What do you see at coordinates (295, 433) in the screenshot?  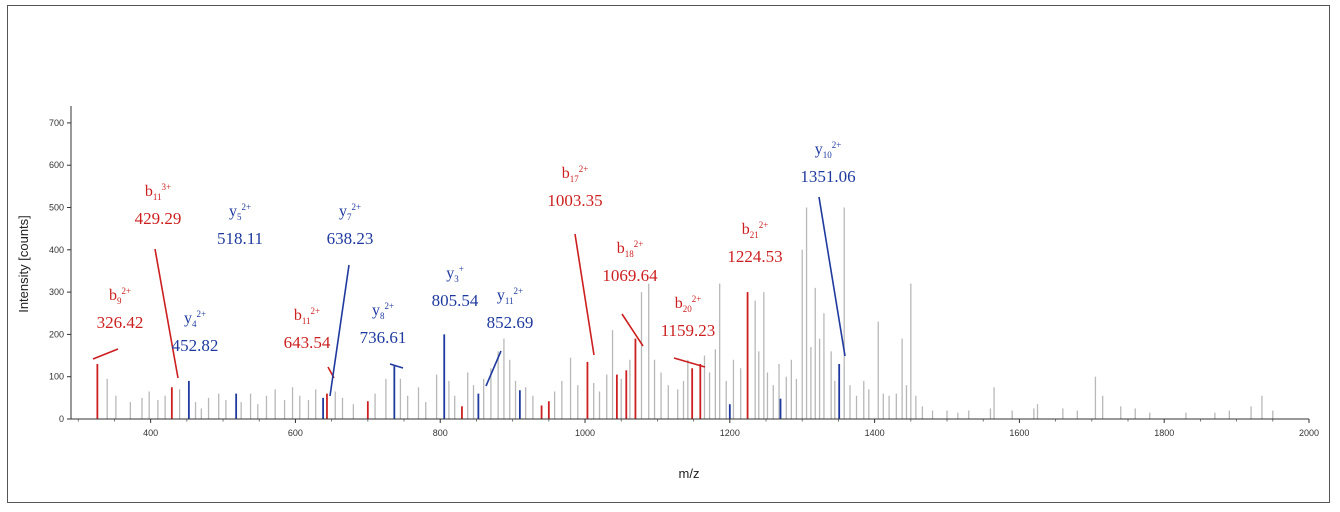 I see `x-tick-label: 600` at bounding box center [295, 433].